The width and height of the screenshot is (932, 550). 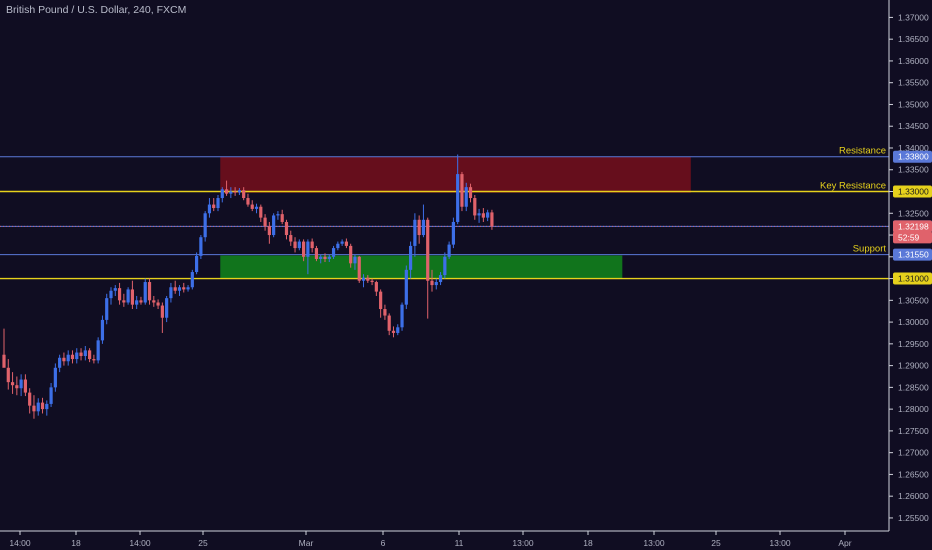 I want to click on price-level-label-4: 1.31000, so click(x=913, y=279).